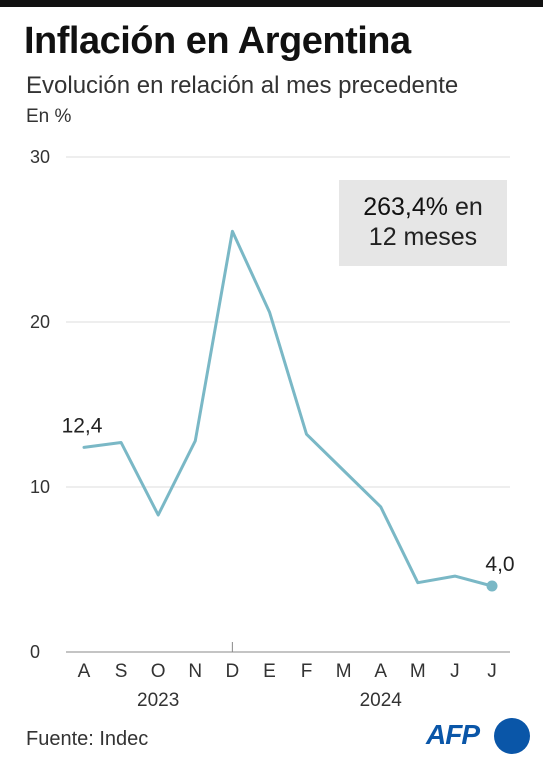 The width and height of the screenshot is (543, 768). Describe the element at coordinates (82, 425) in the screenshot. I see `data-label: 12,4` at that location.